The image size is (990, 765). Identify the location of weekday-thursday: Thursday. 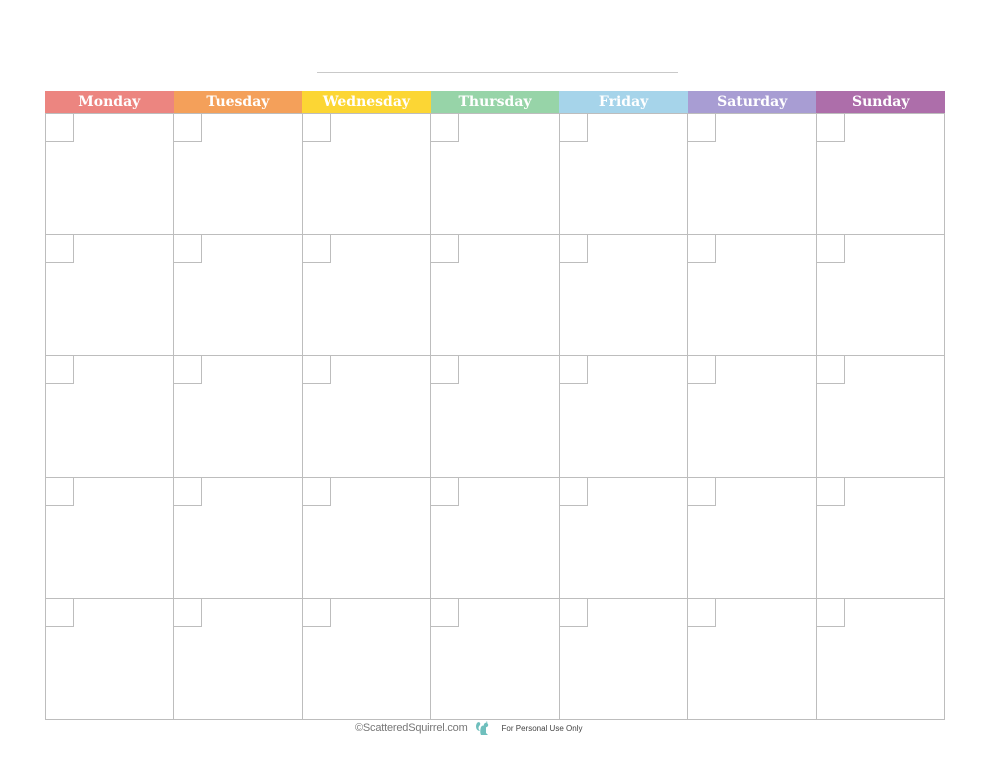
(495, 102).